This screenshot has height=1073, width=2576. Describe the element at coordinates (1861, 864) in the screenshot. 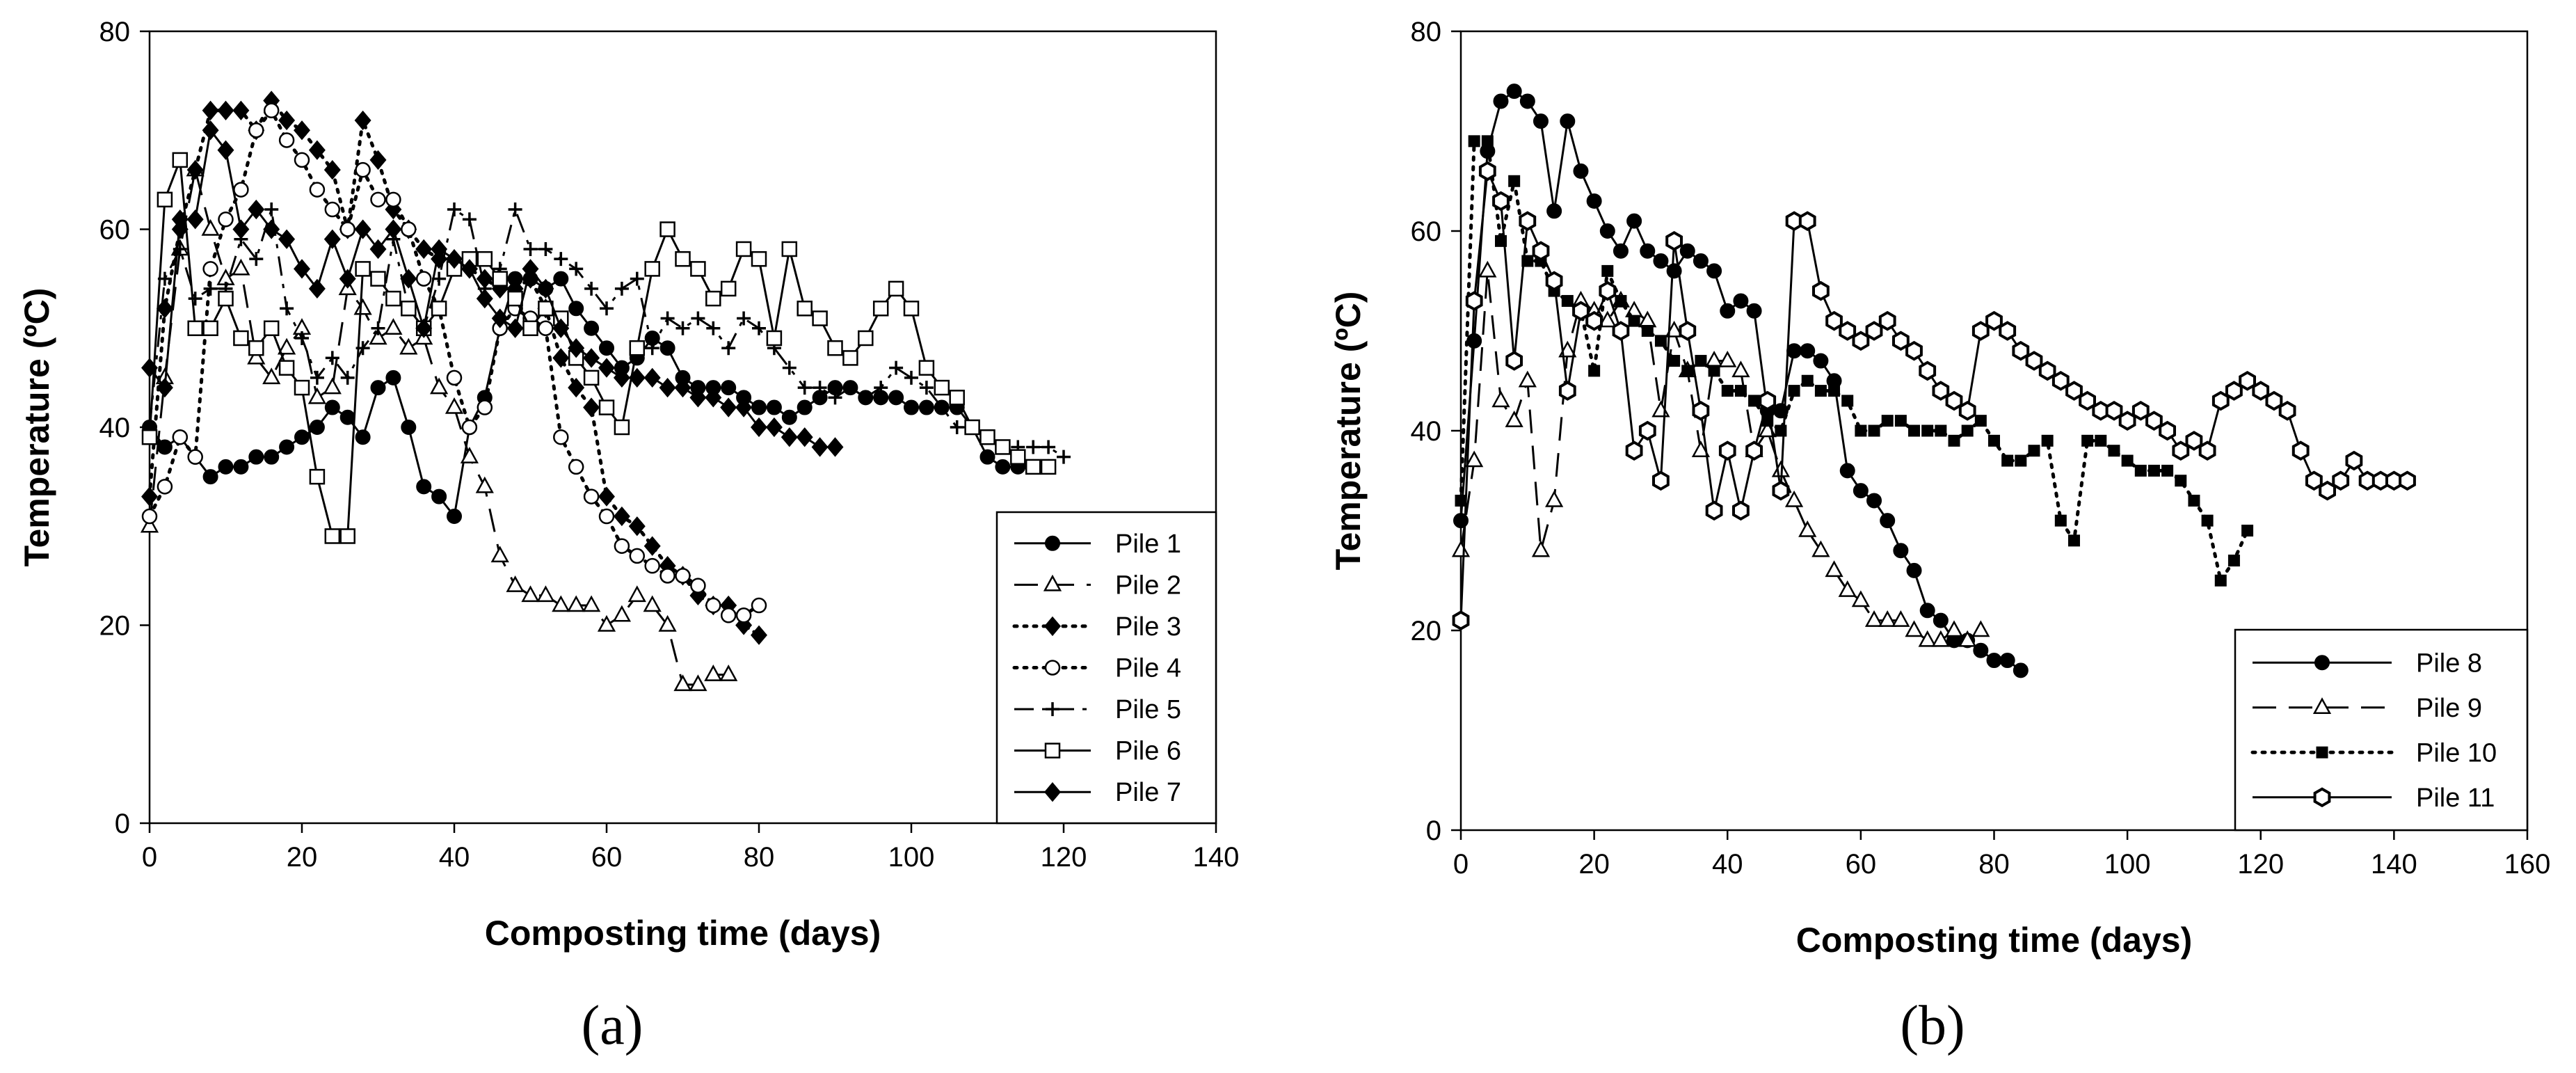

I see `panel-b-x-tick-label: 60` at that location.